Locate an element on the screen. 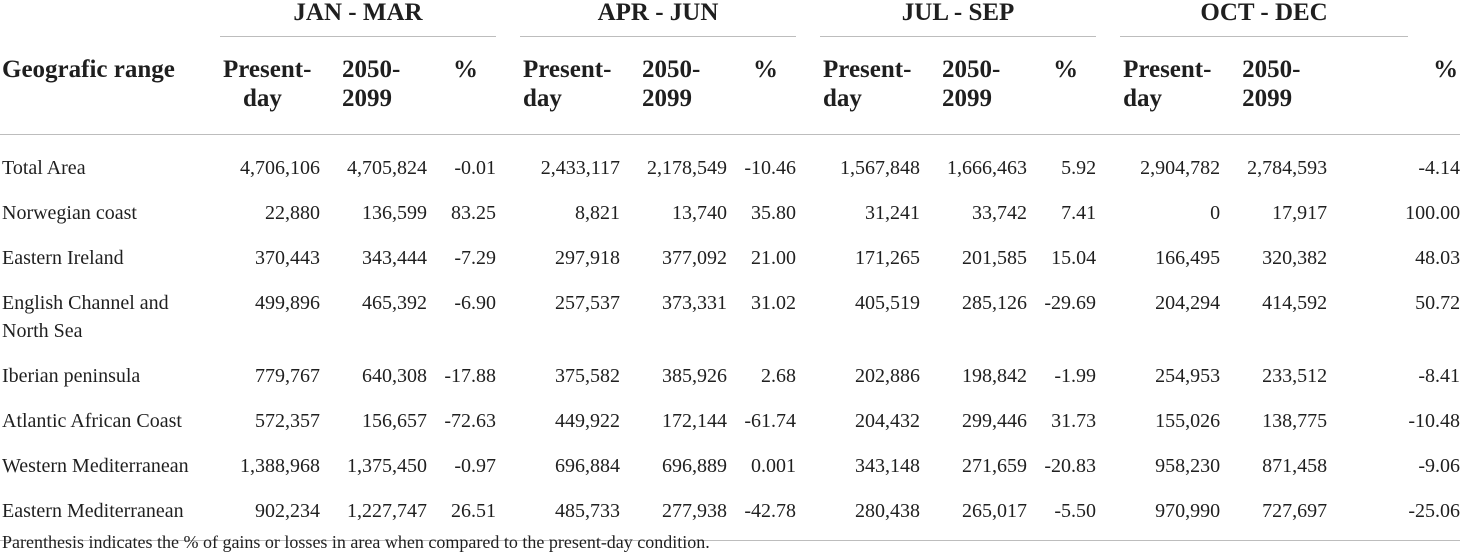 Image resolution: width=1460 pixels, height=553 pixels. row-label: Norwegian coast is located at coordinates (69, 212).